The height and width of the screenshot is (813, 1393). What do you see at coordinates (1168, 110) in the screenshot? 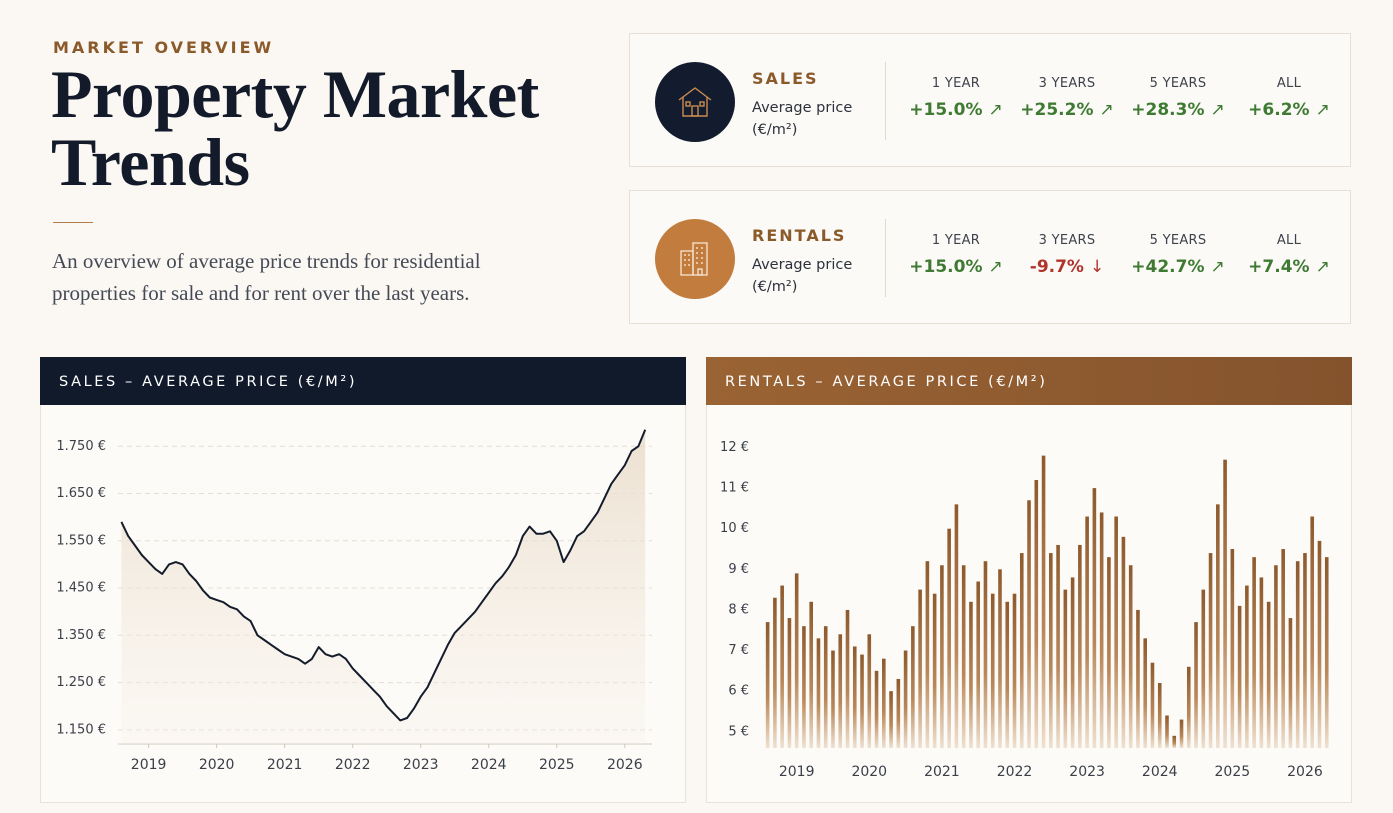
I see `stat-value: +28.3%` at bounding box center [1168, 110].